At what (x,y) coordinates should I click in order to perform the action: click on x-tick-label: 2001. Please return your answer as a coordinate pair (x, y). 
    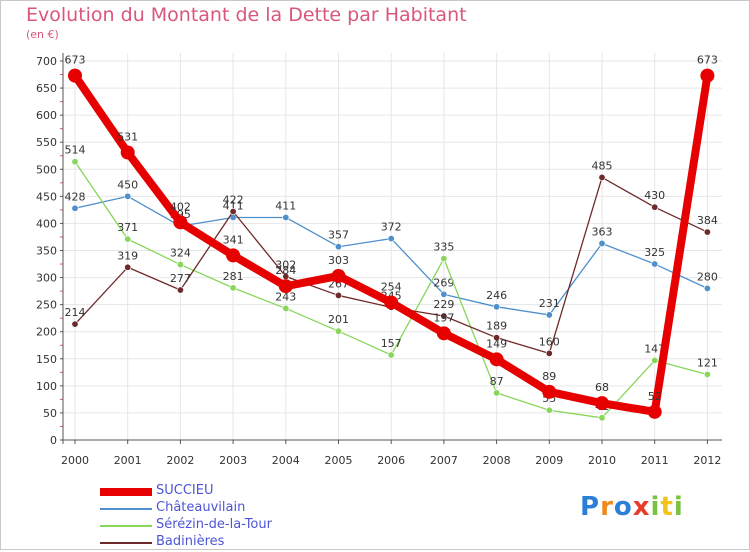
    Looking at the image, I should click on (128, 460).